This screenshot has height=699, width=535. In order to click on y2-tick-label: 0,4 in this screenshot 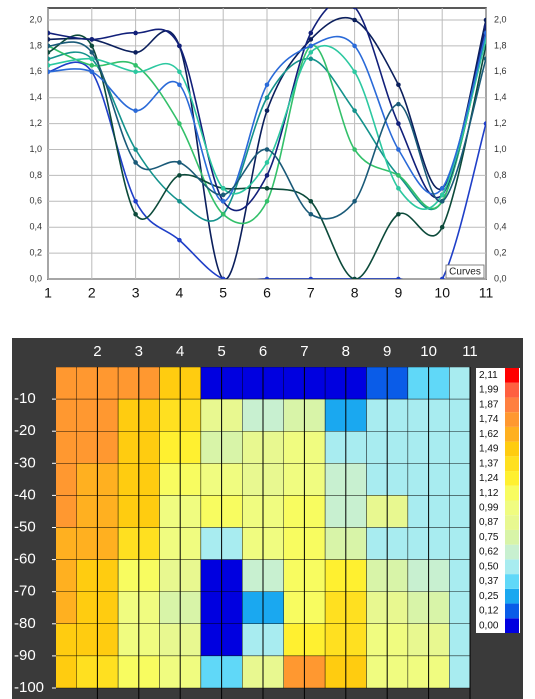, I will do `click(500, 227)`.